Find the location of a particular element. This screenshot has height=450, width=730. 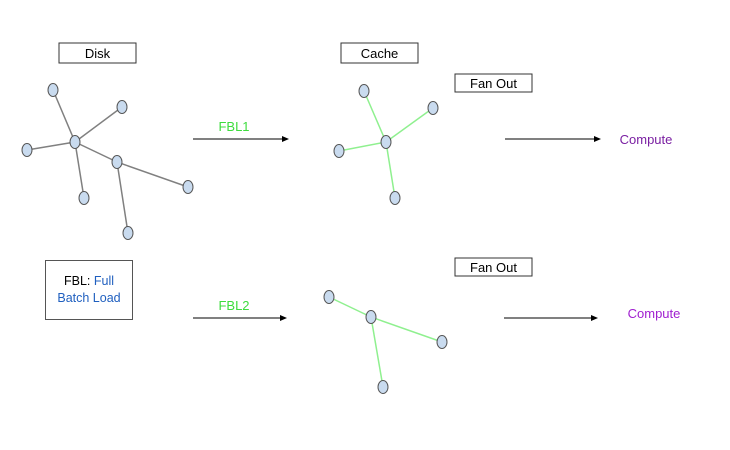

disk-nodes is located at coordinates (107, 161).